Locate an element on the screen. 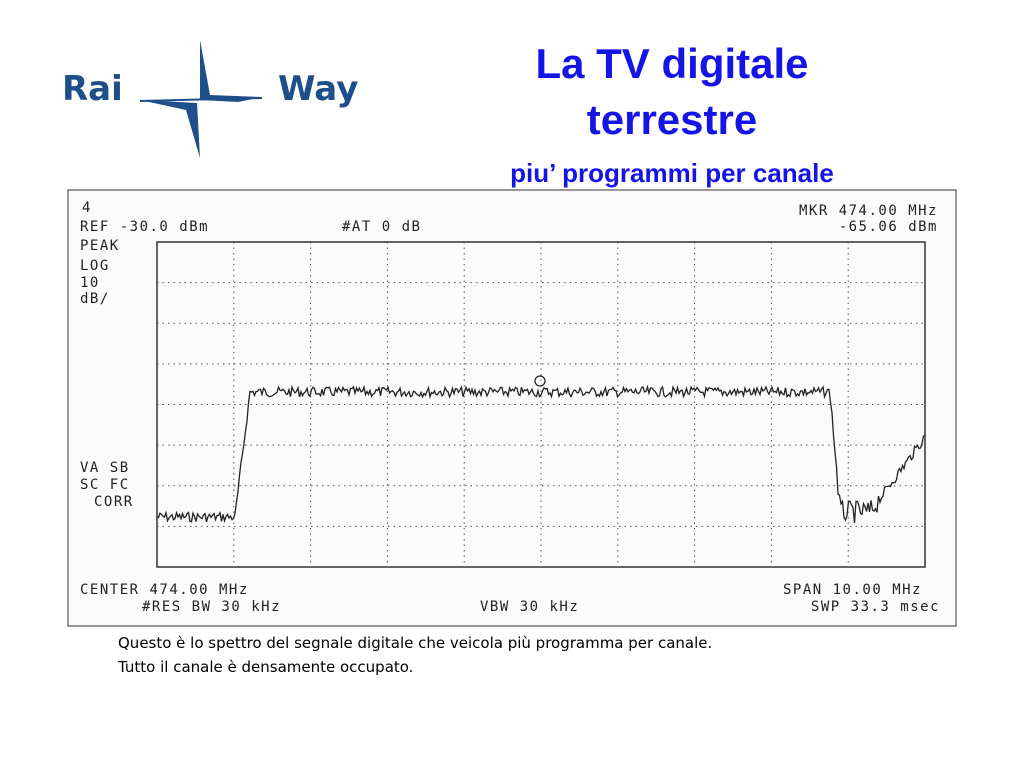  logo-right: Way is located at coordinates (318, 89).